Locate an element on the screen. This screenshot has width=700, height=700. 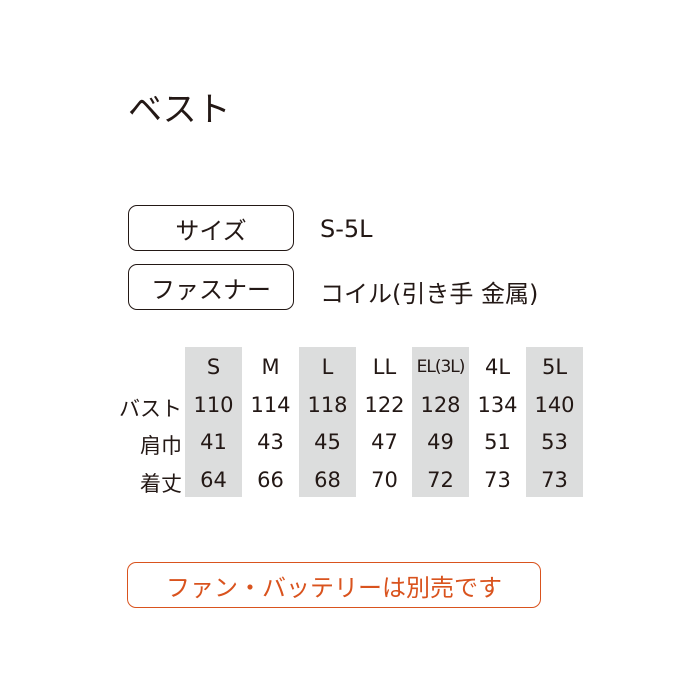
table-cell: 70 is located at coordinates (384, 480).